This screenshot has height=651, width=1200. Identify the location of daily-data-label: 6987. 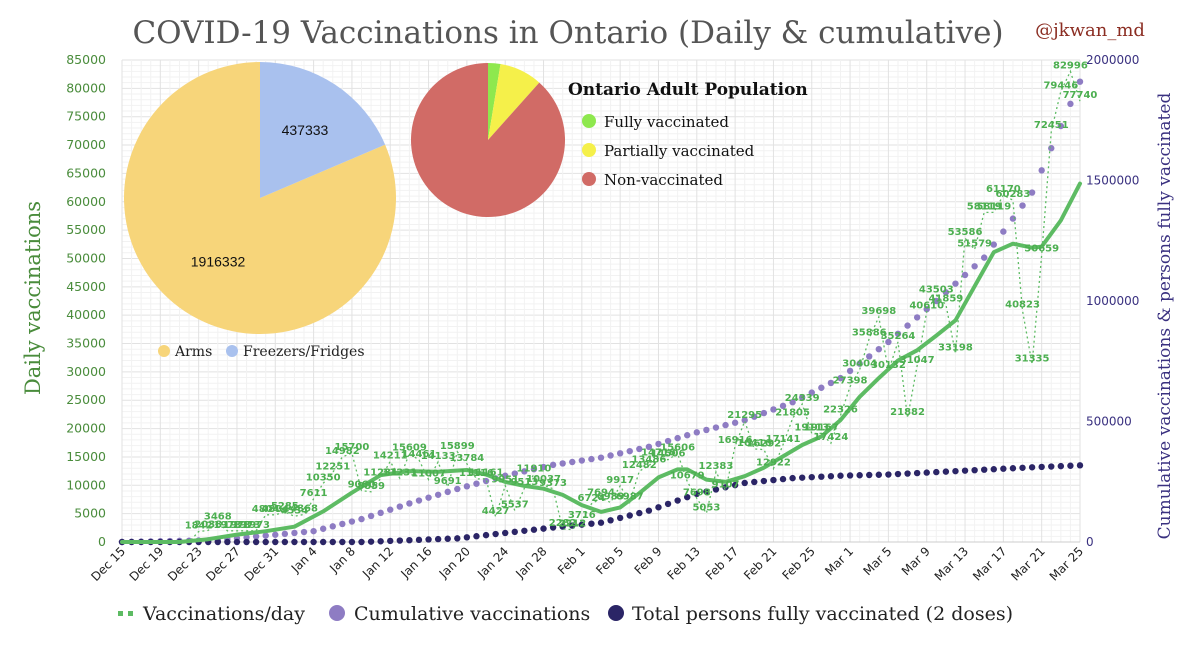
(630, 496).